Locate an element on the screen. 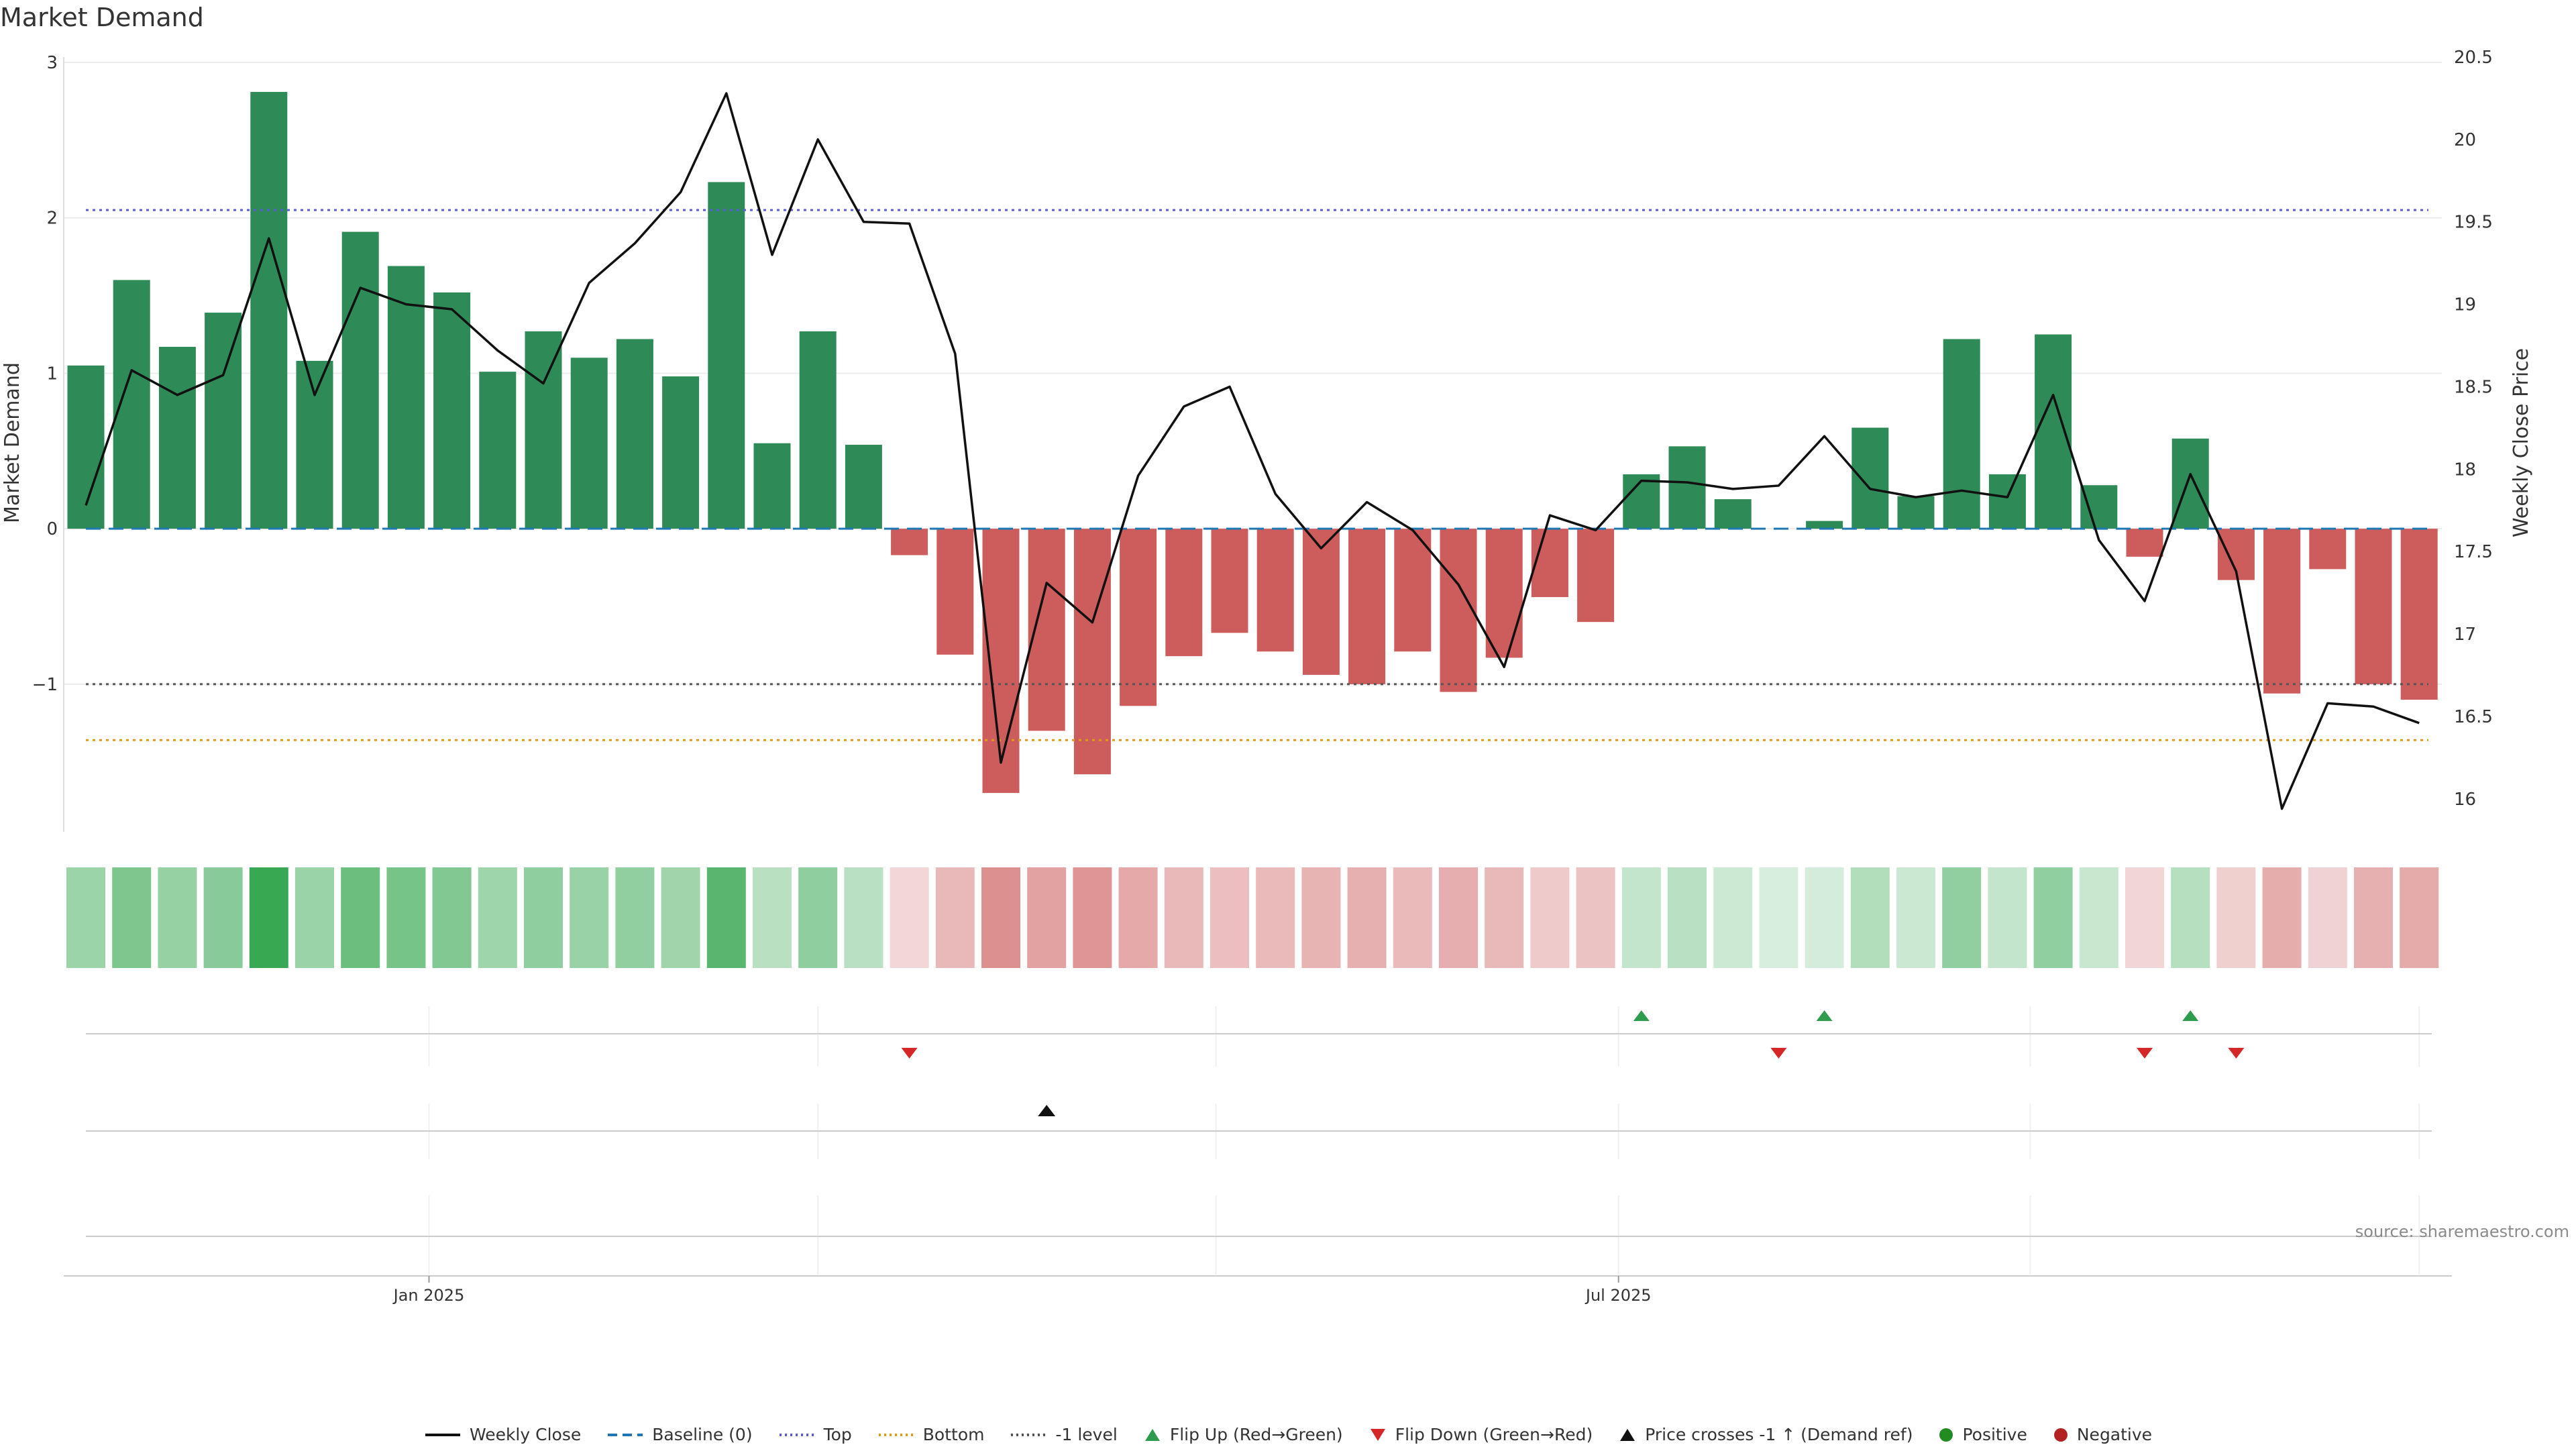  legend-item-baseline: Baseline (0) is located at coordinates (679, 1434).